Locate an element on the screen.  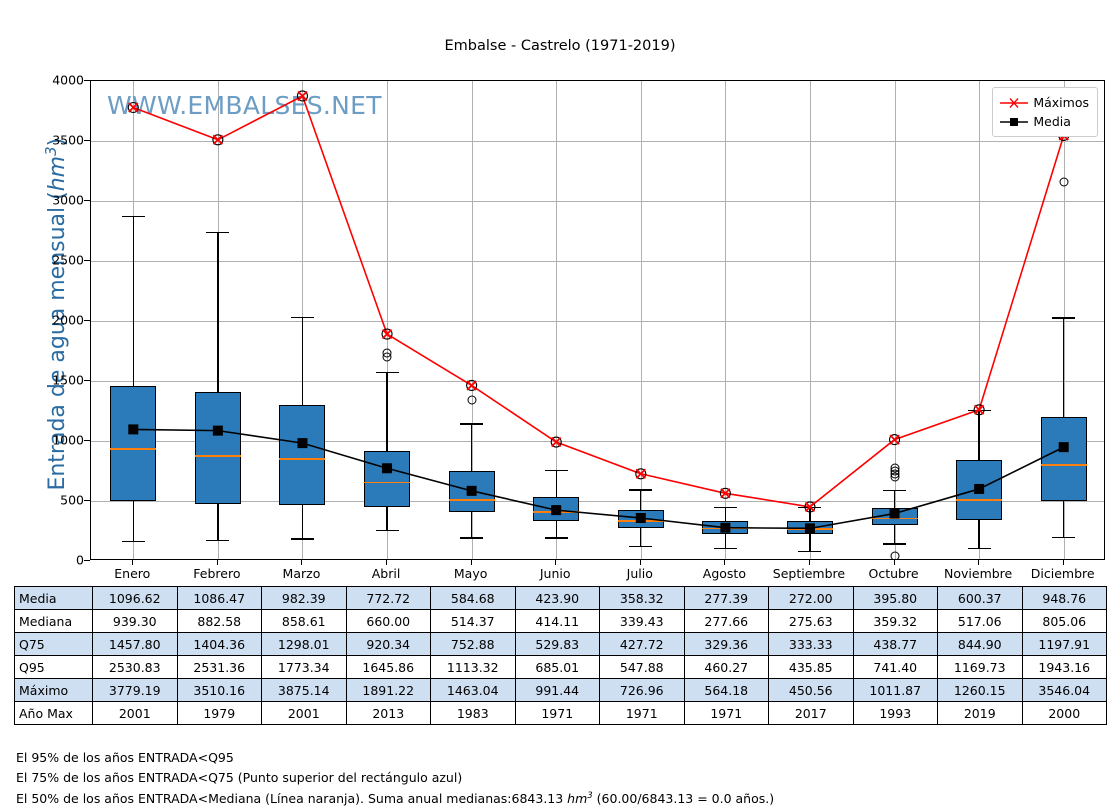
page-title: Embalse - Castrelo (1971-2019) is located at coordinates (560, 46).